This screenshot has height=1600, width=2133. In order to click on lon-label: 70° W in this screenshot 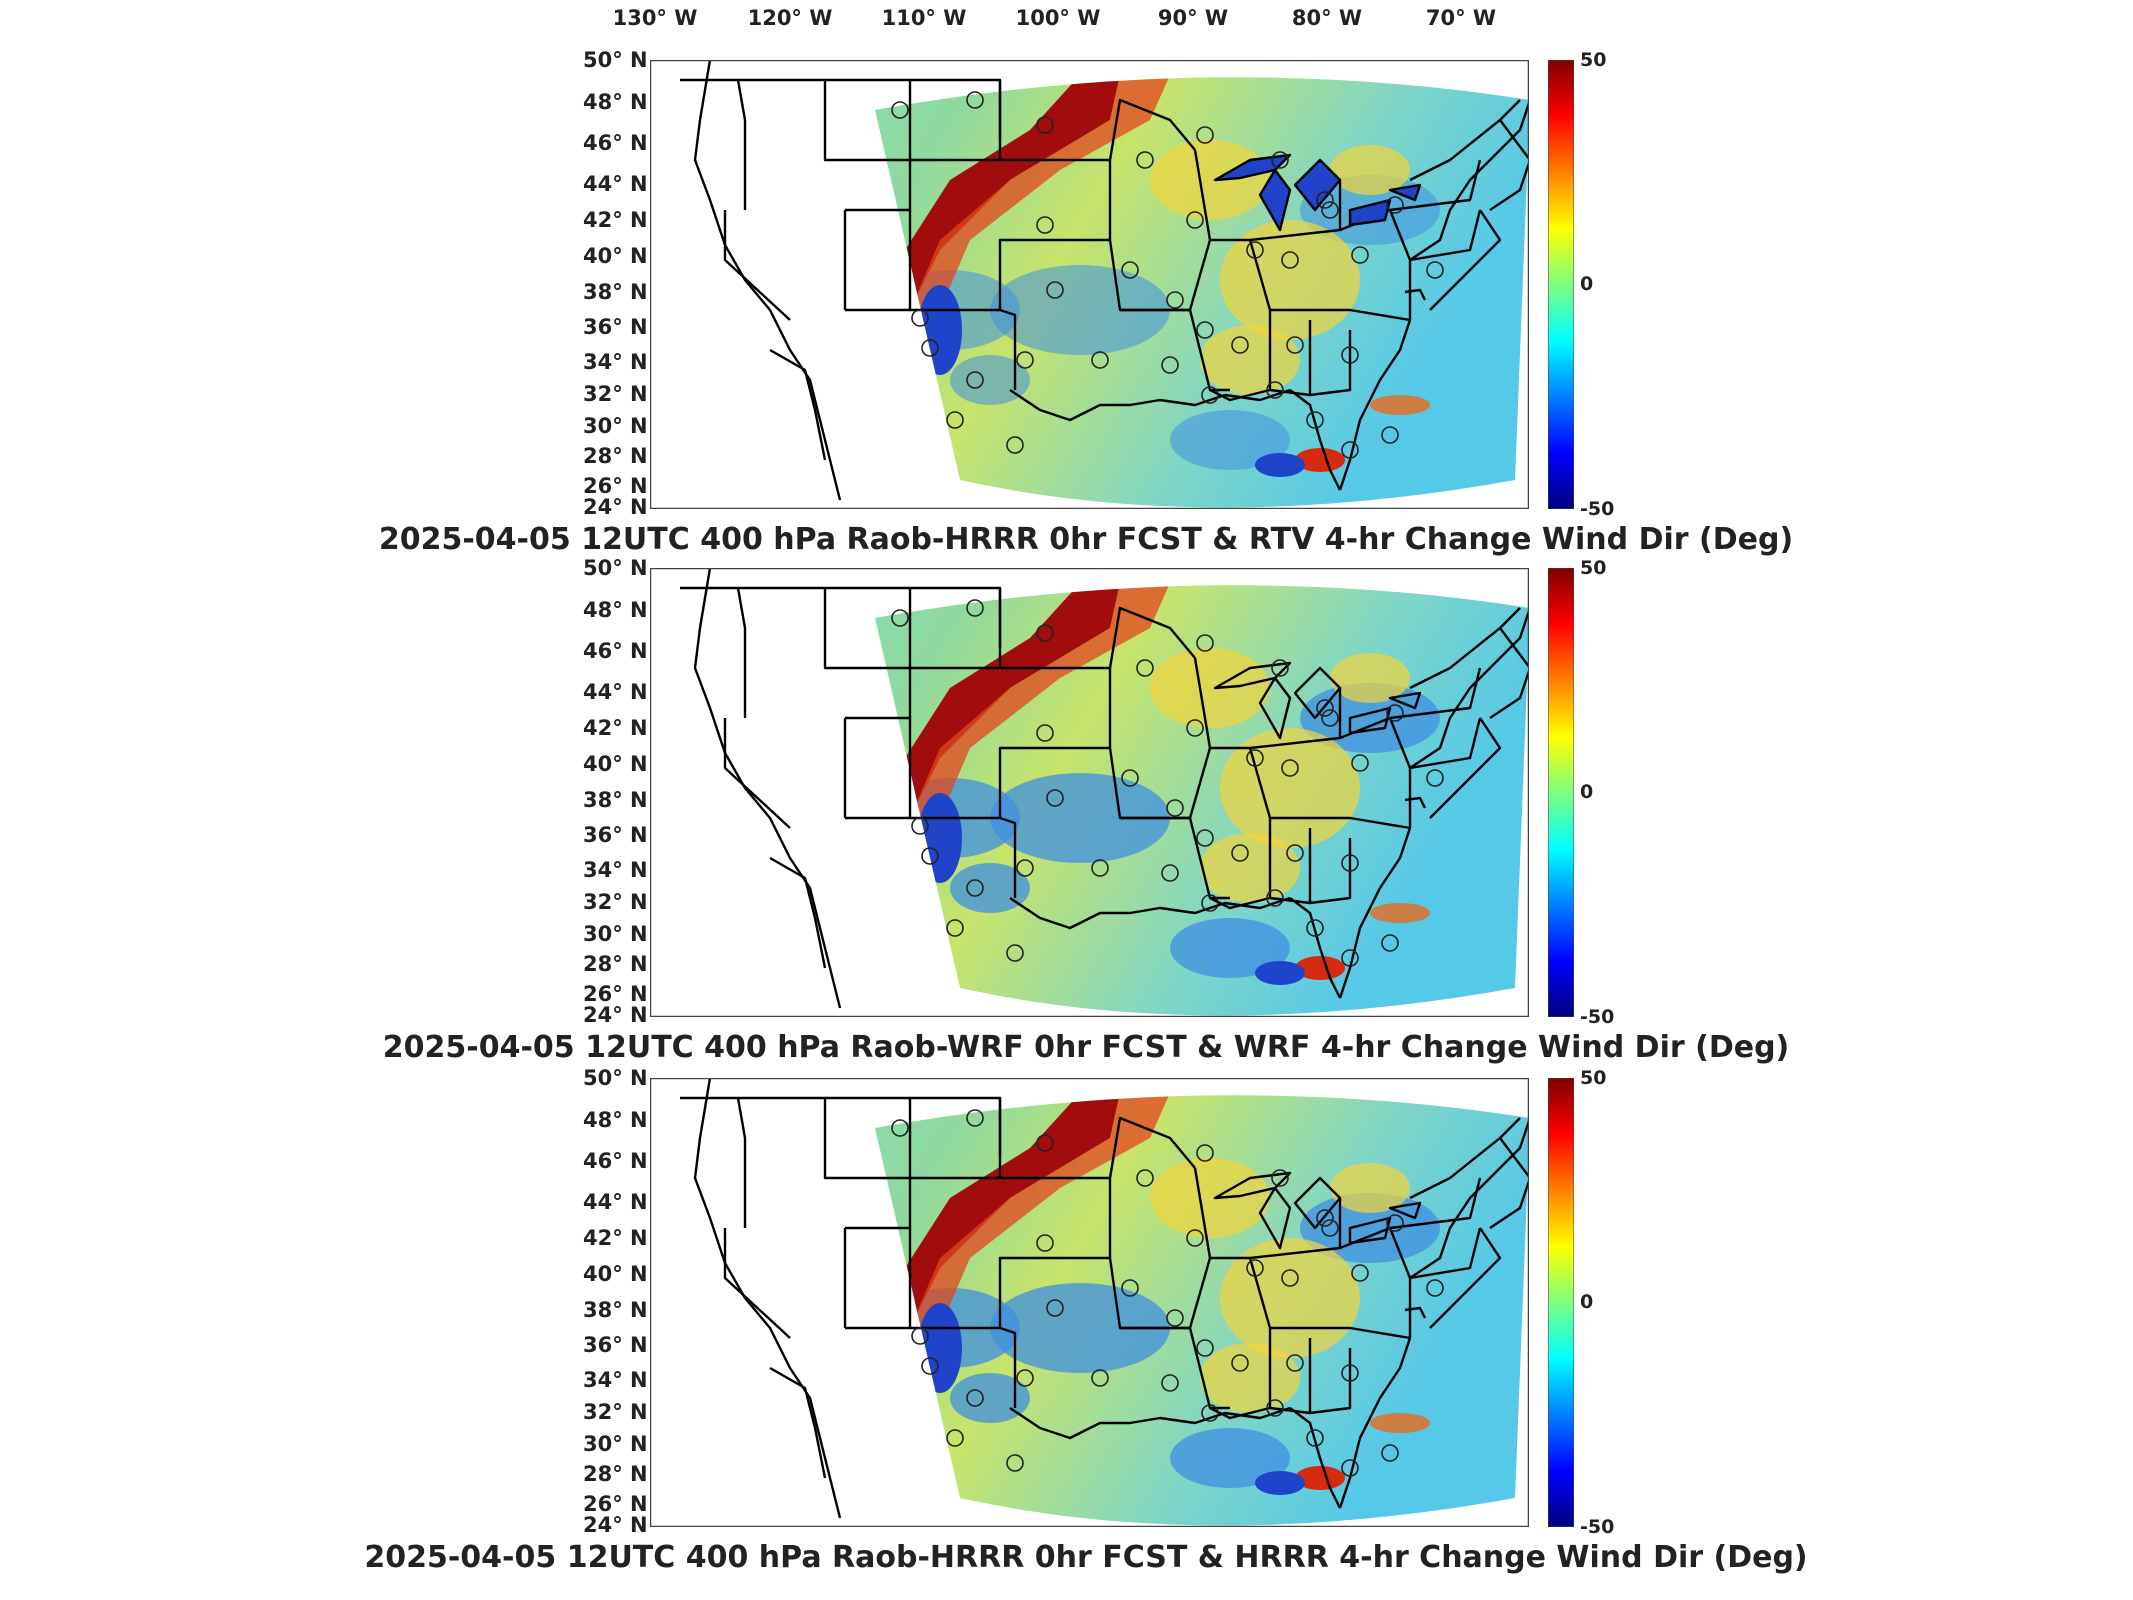, I will do `click(1461, 18)`.